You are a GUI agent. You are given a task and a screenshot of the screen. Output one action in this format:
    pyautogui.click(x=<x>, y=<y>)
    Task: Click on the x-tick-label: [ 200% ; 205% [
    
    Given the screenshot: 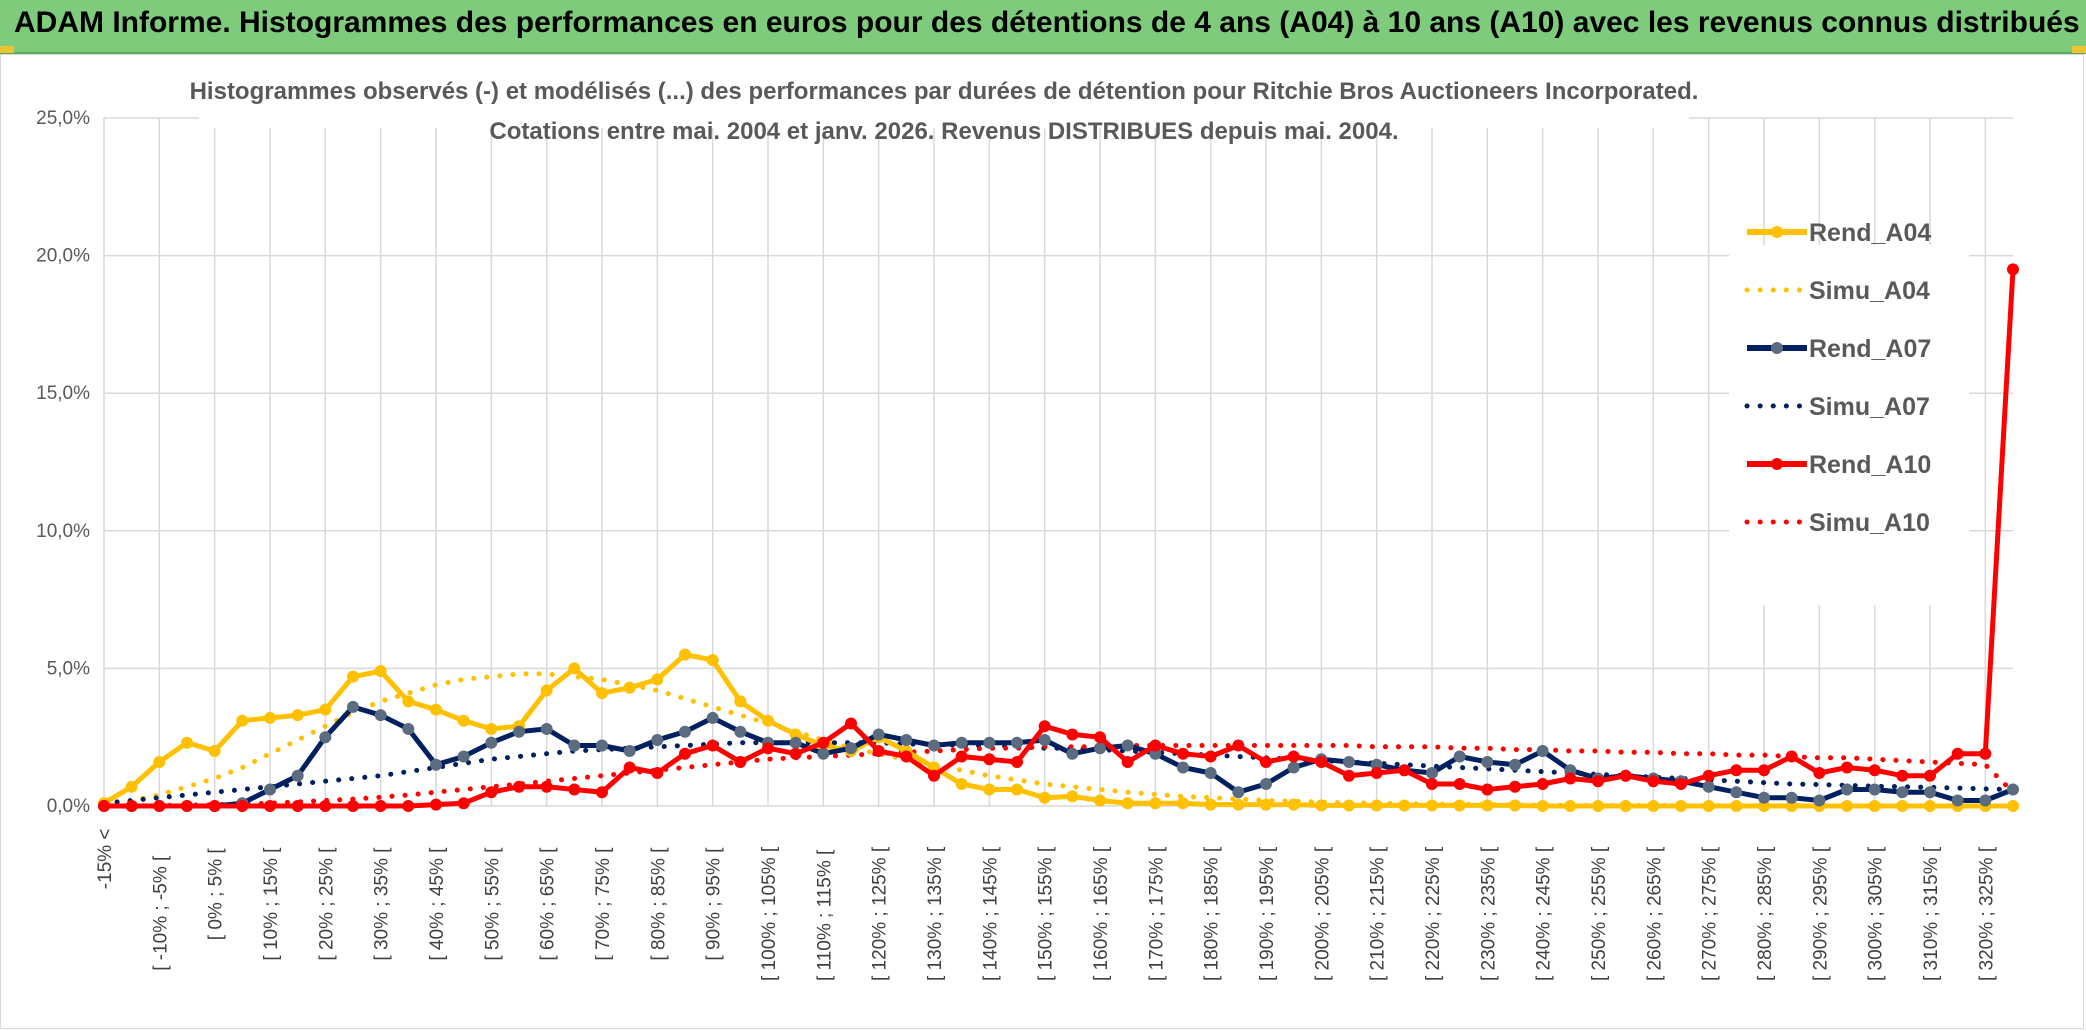 What is the action you would take?
    pyautogui.click(x=1322, y=913)
    